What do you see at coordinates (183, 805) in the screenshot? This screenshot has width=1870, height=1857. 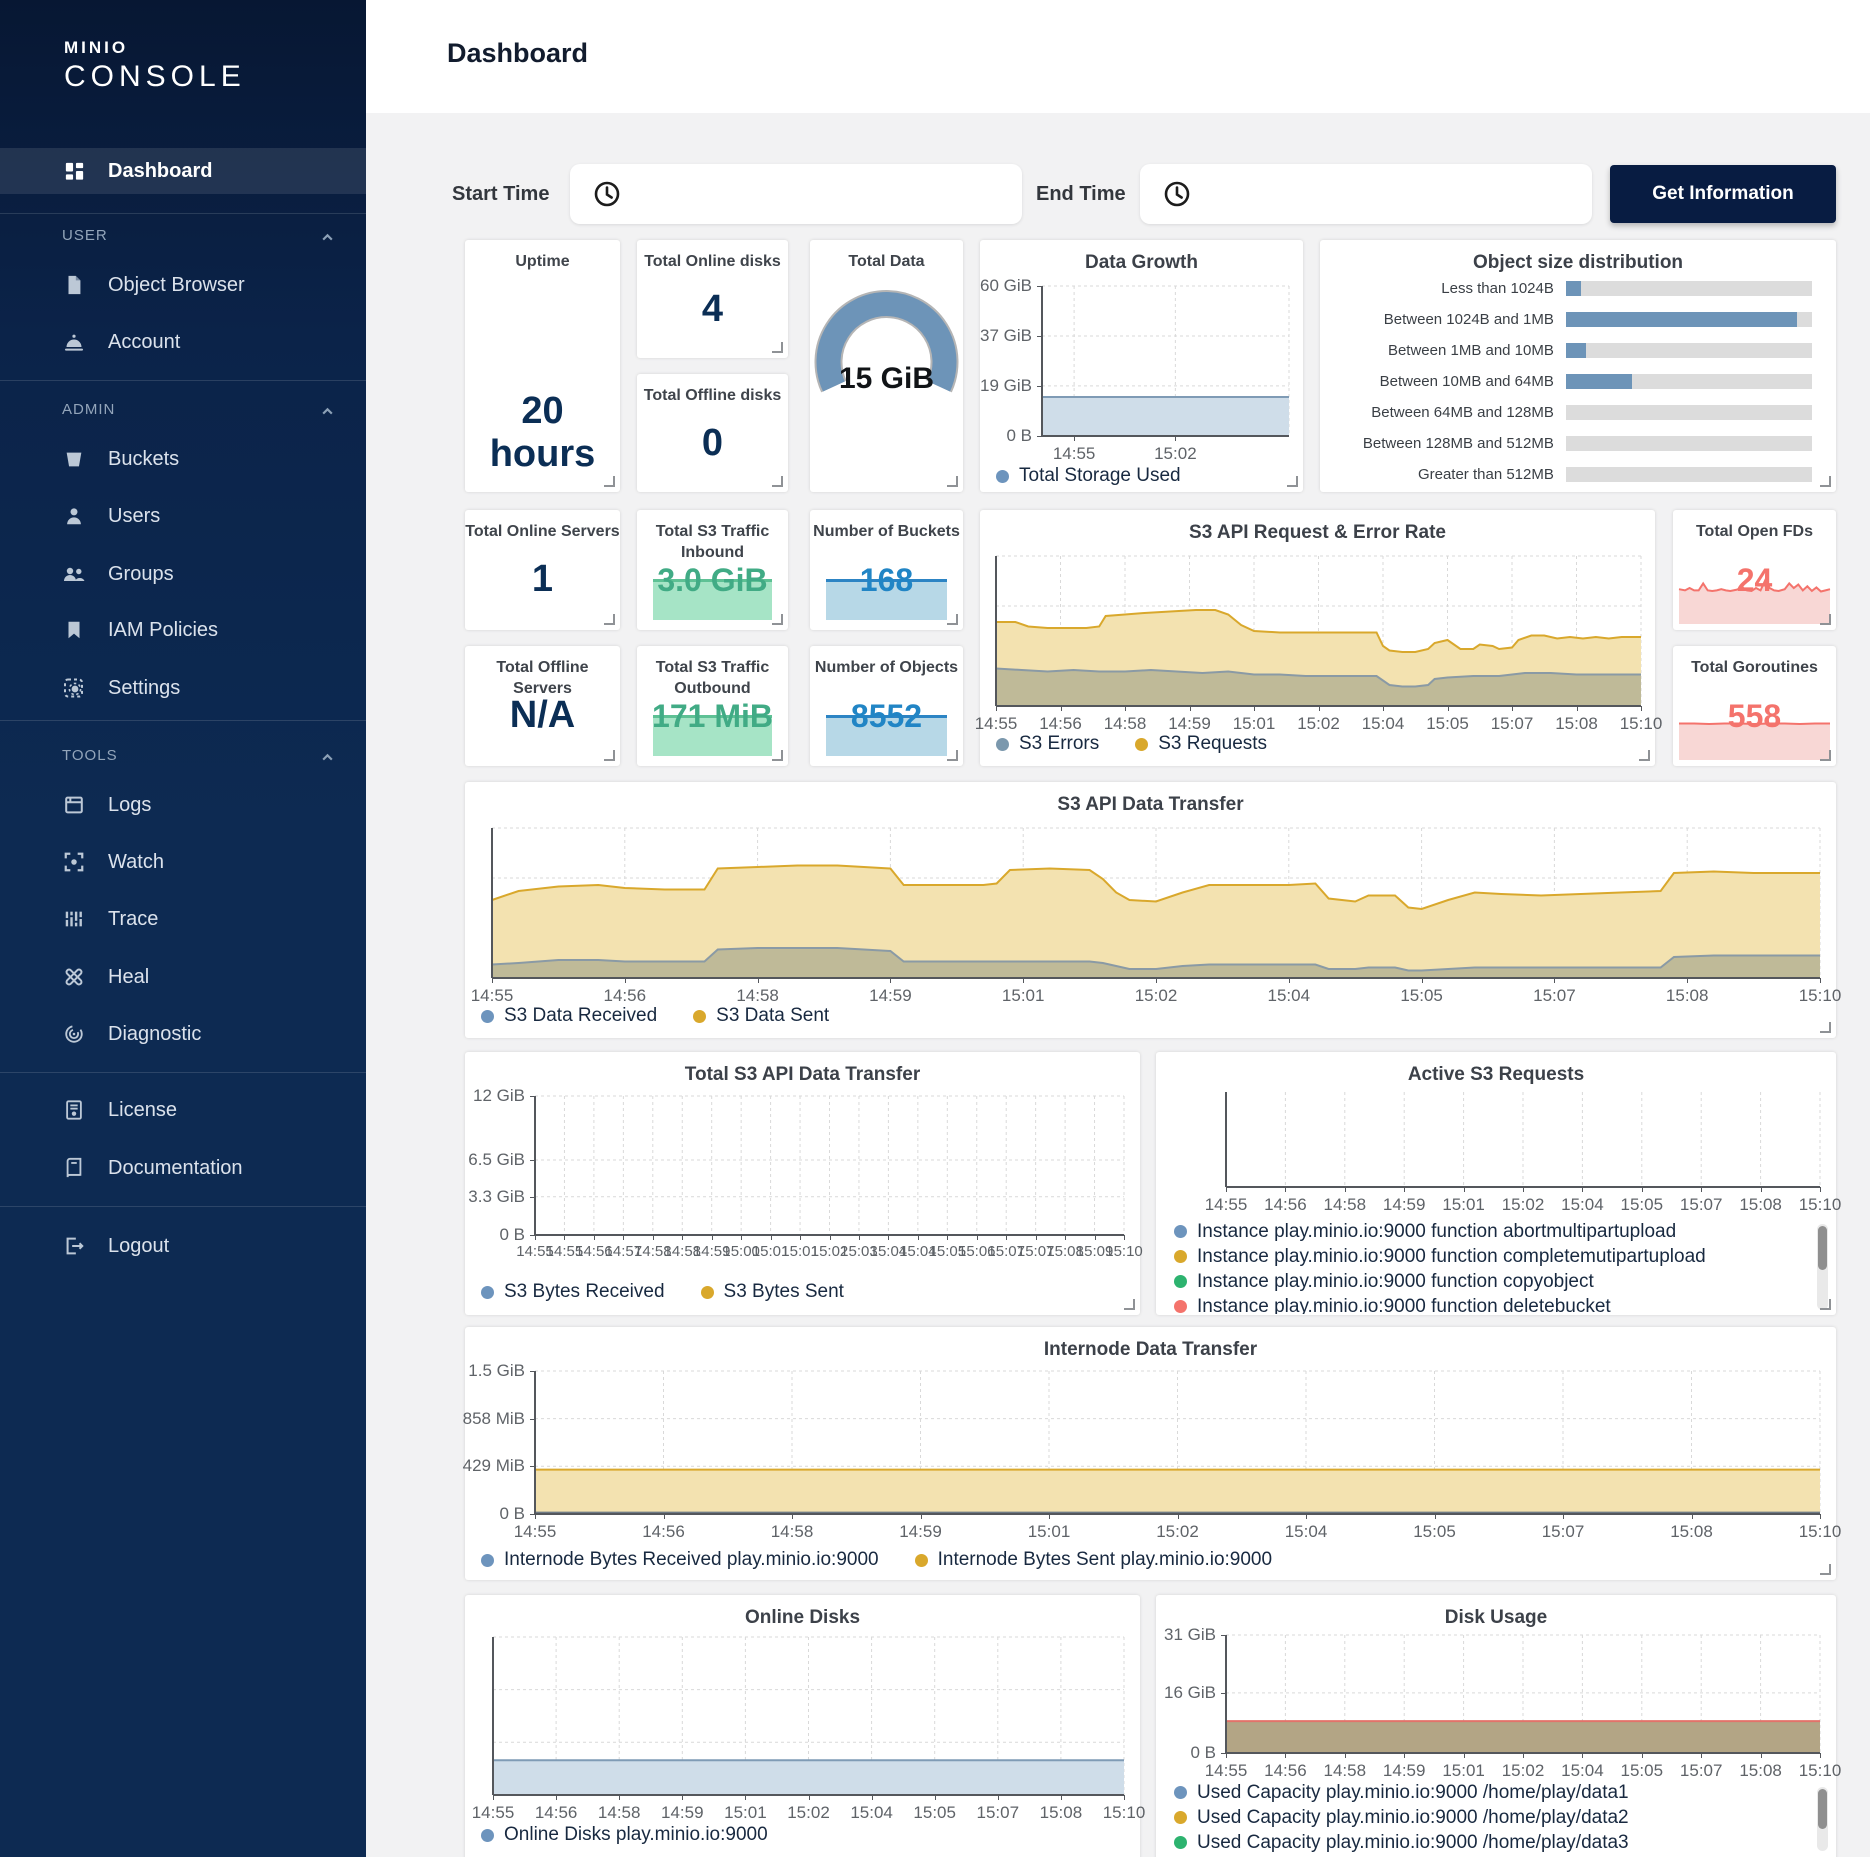 I see `sidebar-item-logs: Logs` at bounding box center [183, 805].